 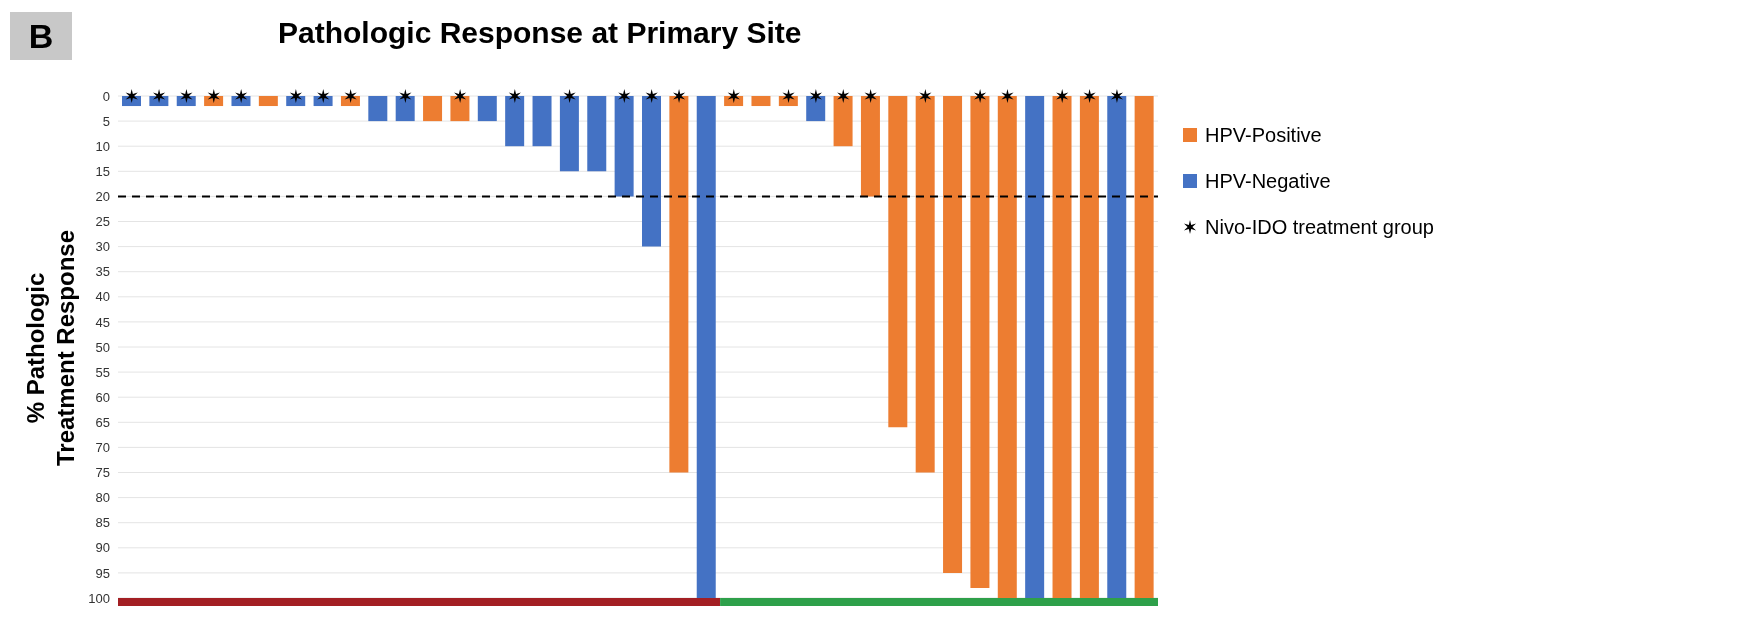 I want to click on y-tick-label: 55, so click(x=102, y=372).